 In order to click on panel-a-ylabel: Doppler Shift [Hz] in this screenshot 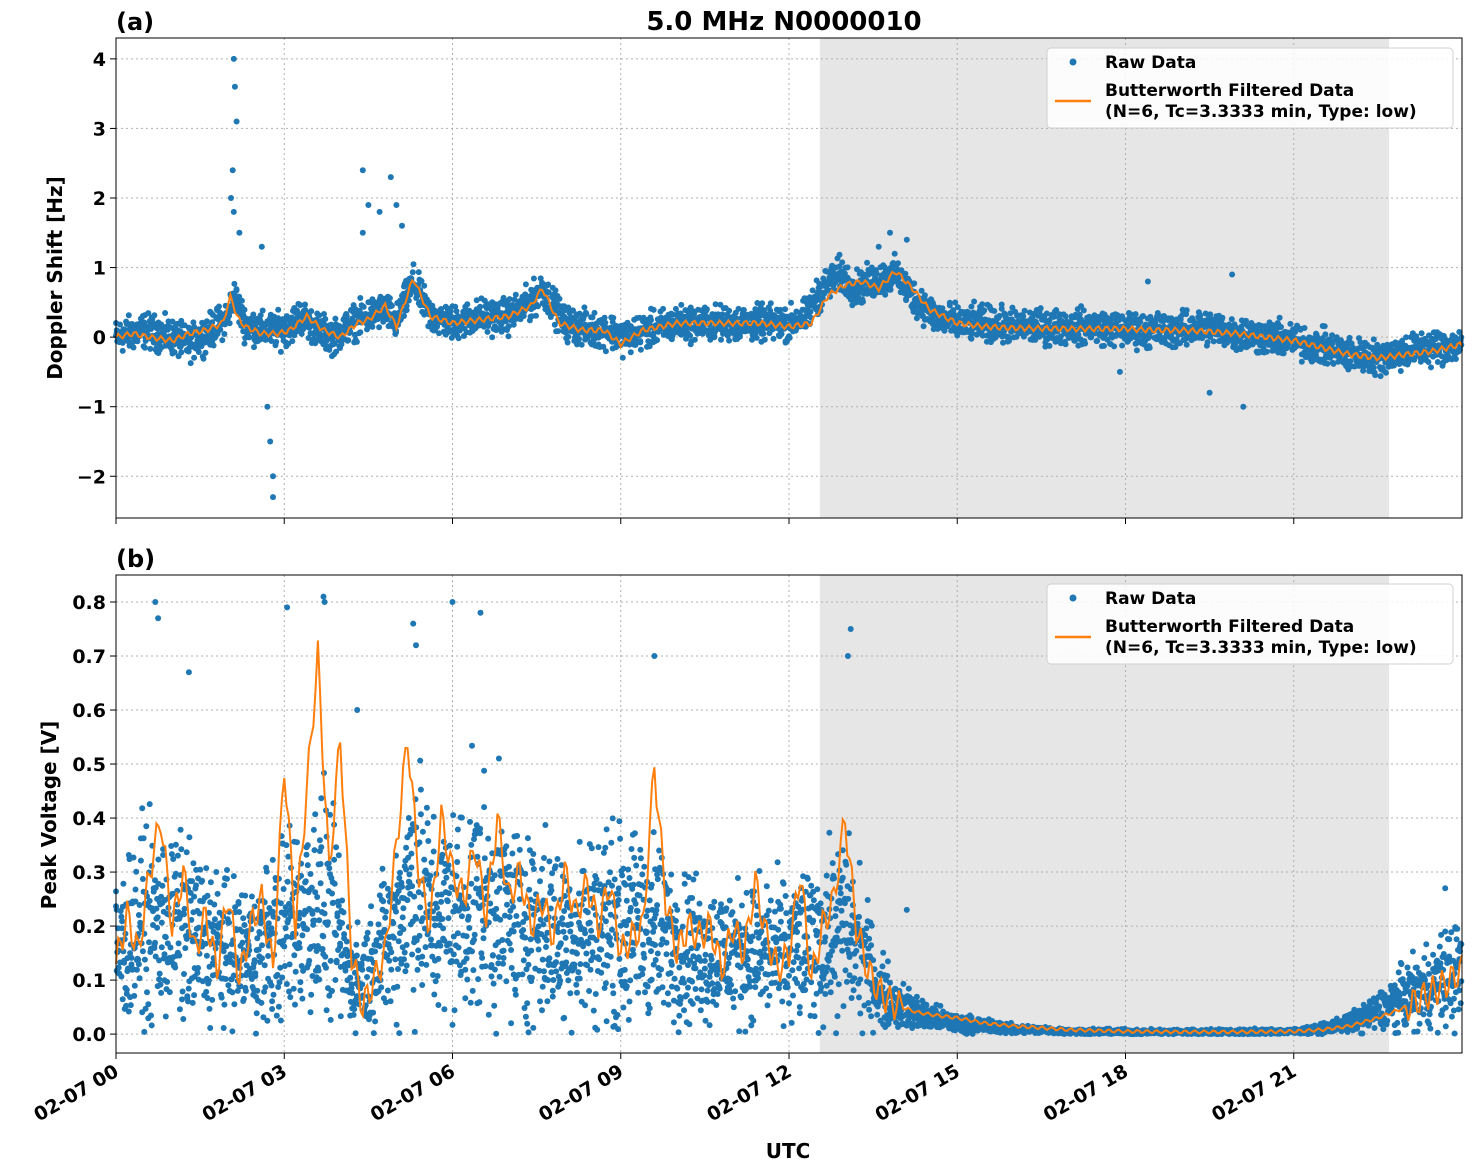, I will do `click(55, 278)`.